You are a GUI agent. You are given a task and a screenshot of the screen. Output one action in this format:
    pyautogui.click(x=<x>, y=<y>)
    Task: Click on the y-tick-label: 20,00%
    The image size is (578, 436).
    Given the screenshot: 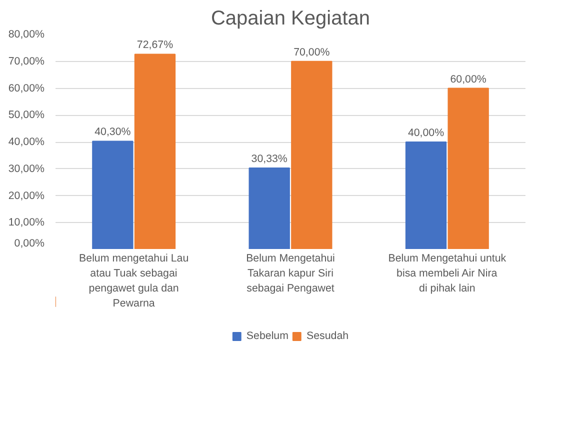 What is the action you would take?
    pyautogui.click(x=27, y=196)
    